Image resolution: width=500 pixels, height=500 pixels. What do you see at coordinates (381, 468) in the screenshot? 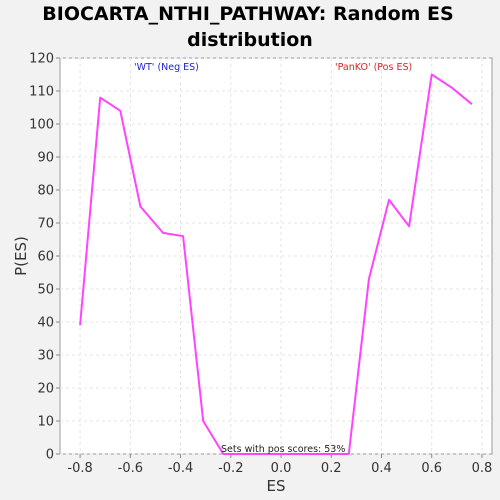
I see `x-tick-label: 0.4` at bounding box center [381, 468].